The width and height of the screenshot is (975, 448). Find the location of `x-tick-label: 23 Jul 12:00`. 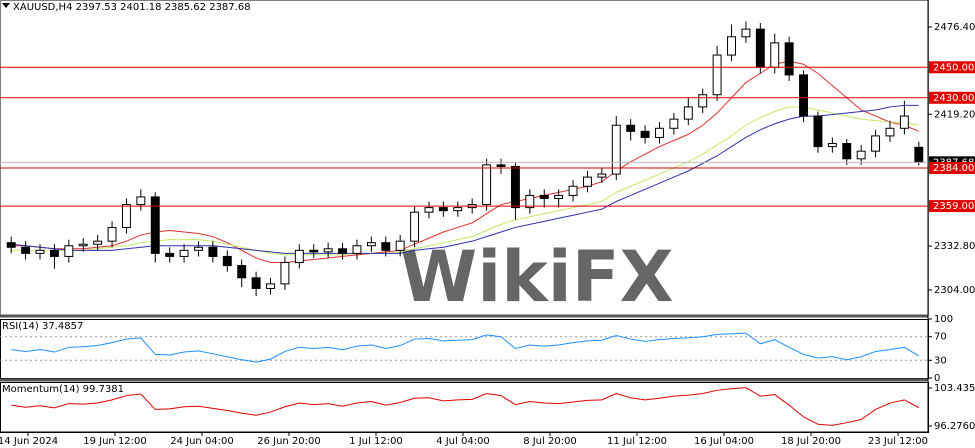

x-tick-label: 23 Jul 12:00 is located at coordinates (898, 441).